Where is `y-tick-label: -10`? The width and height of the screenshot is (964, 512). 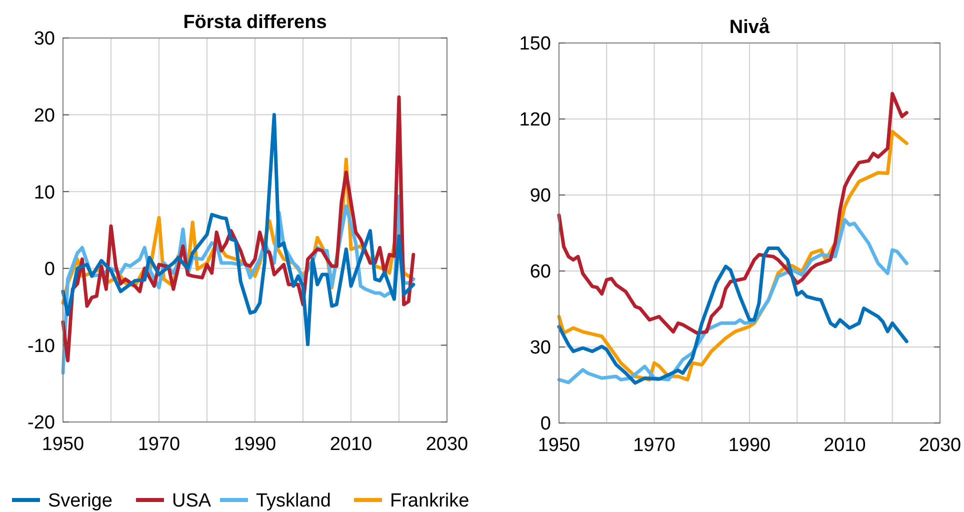
y-tick-label: -10 is located at coordinates (41, 346).